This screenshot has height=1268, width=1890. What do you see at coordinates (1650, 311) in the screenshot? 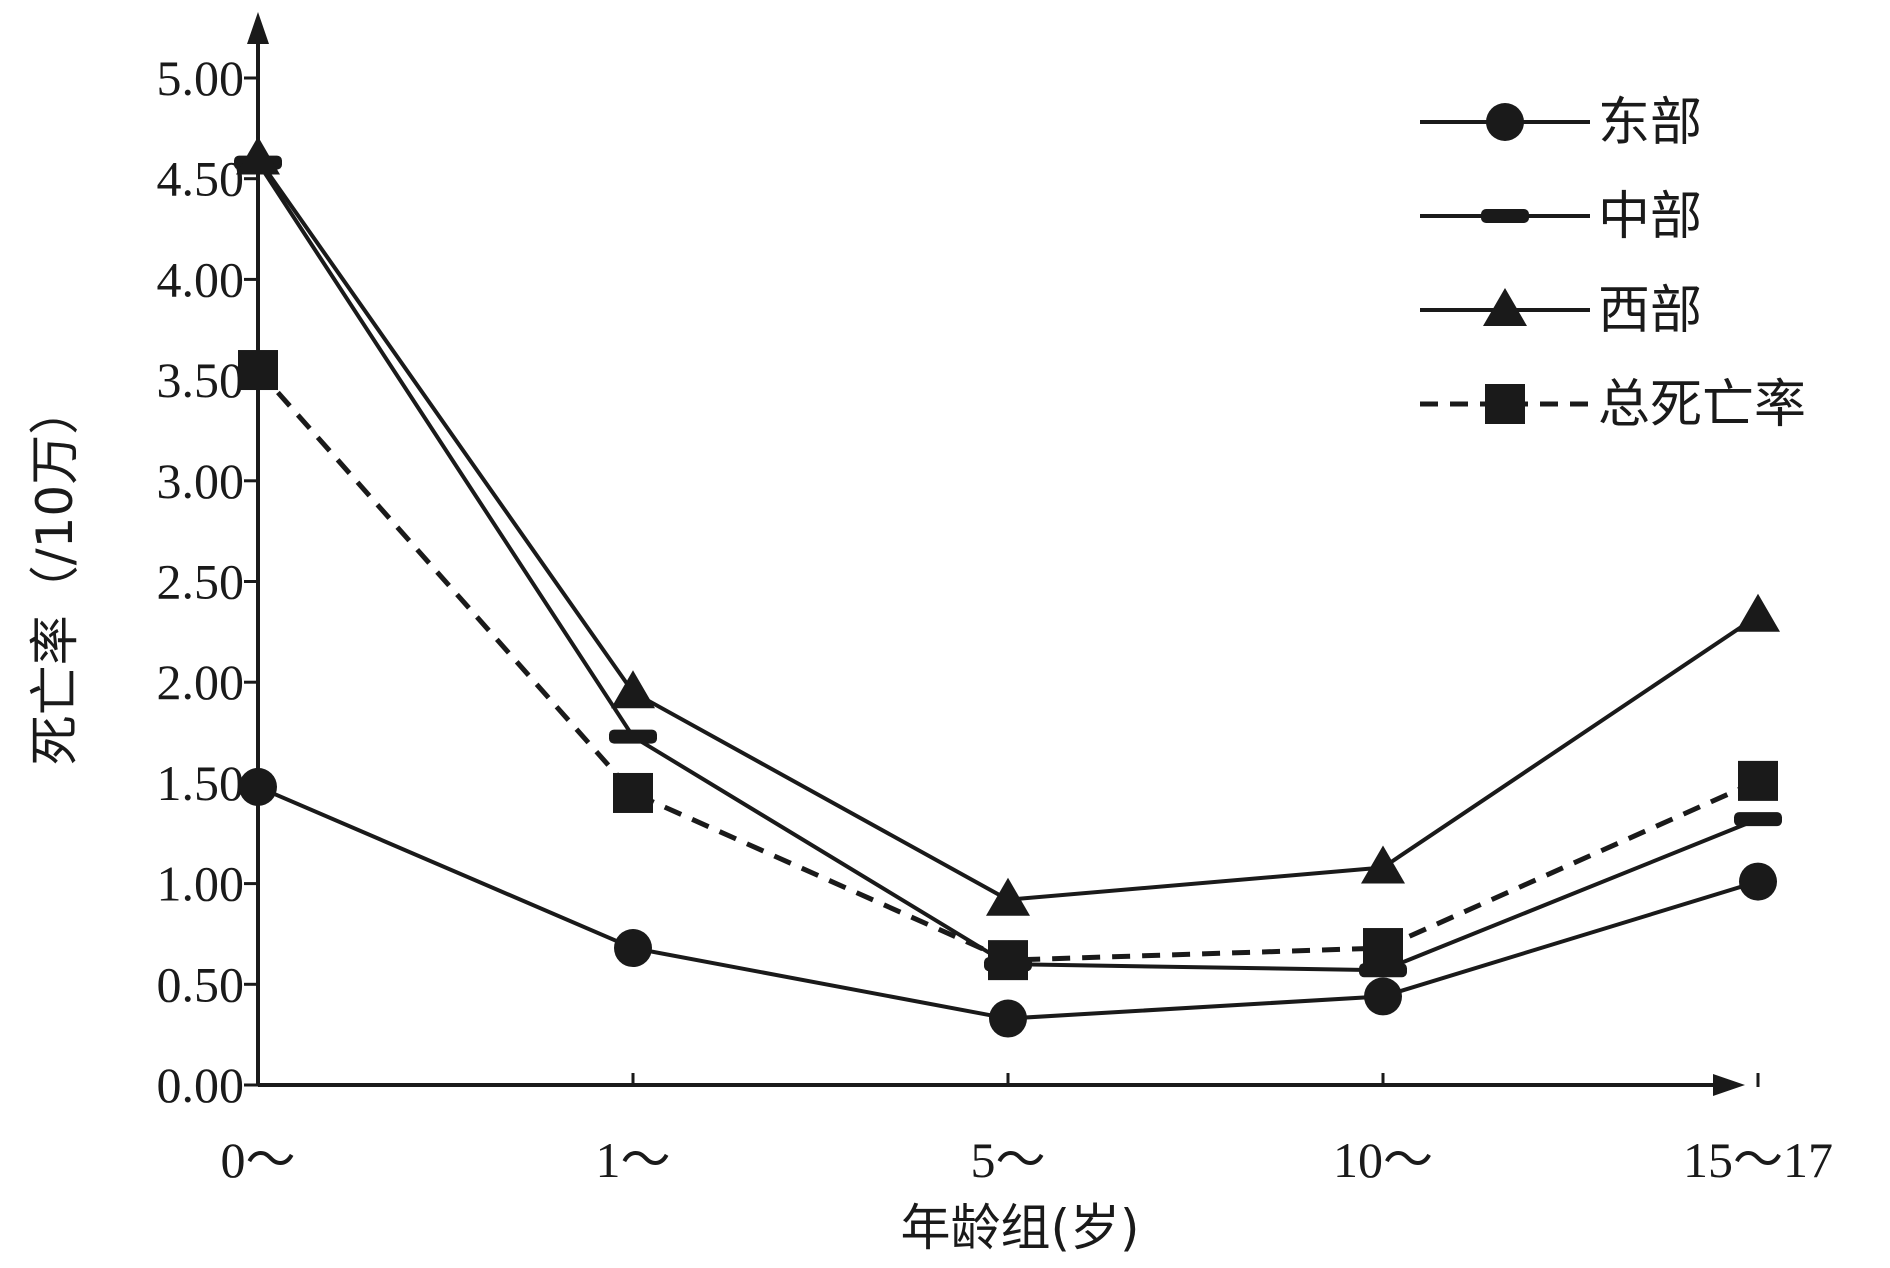
I see `legend-label: 西部` at bounding box center [1650, 311].